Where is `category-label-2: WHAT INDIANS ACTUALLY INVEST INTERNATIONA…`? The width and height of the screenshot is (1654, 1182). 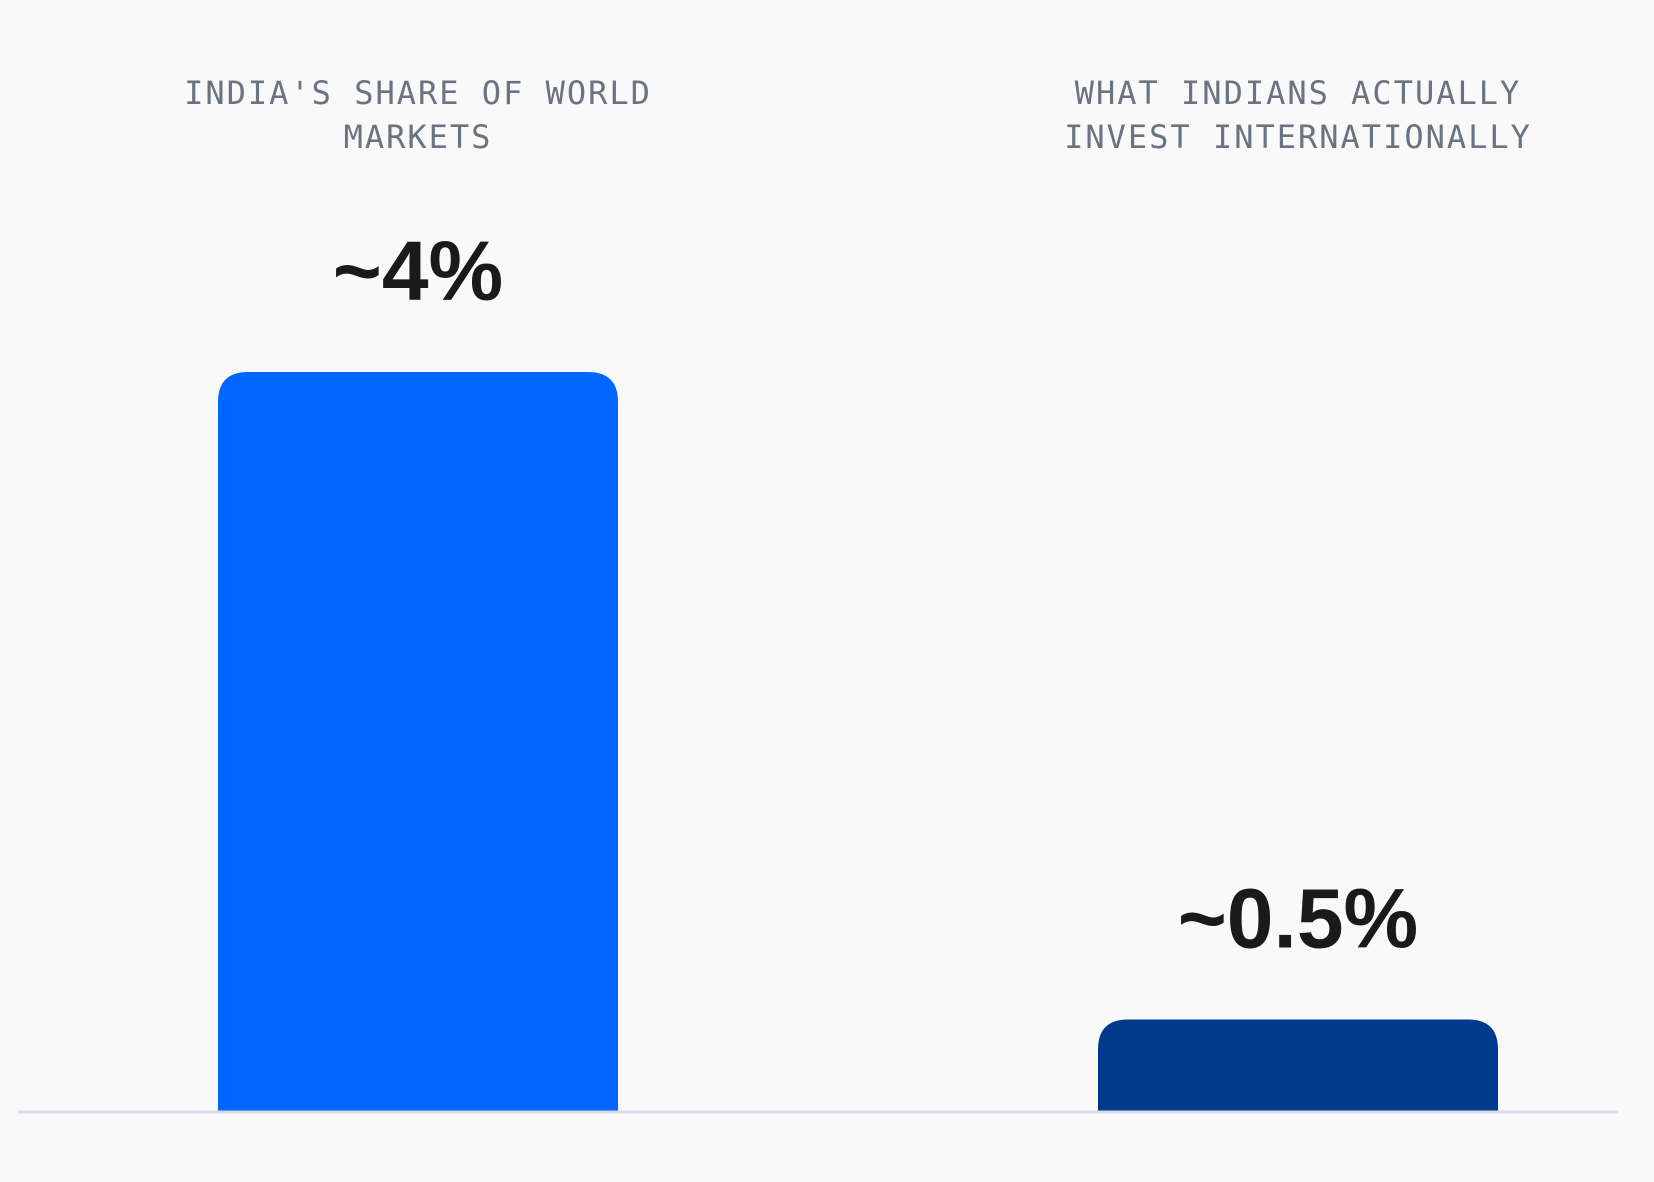
category-label-2: WHAT INDIANS ACTUALLY INVEST INTERNATIONA… is located at coordinates (1298, 115).